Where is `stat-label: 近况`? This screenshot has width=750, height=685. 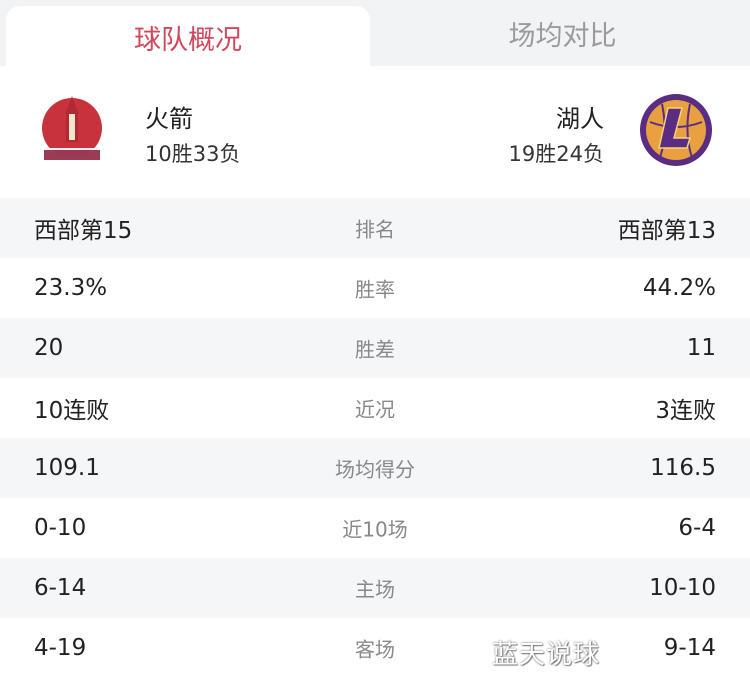 stat-label: 近况 is located at coordinates (375, 409).